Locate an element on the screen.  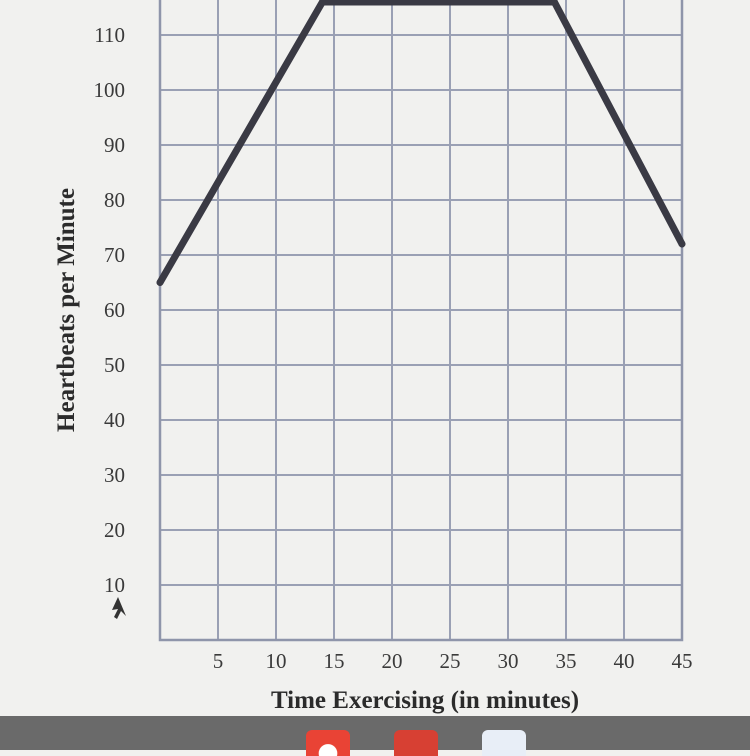
x-tick-label: 45 is located at coordinates (682, 661).